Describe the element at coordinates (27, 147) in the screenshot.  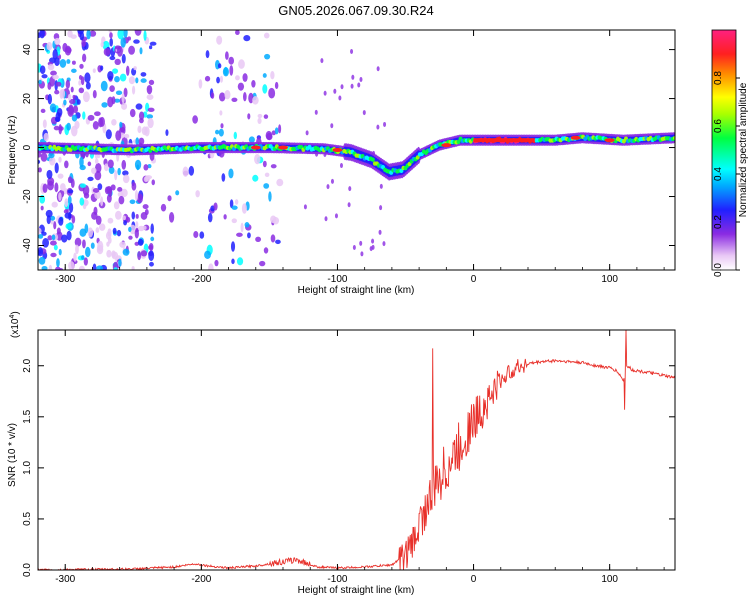
I see `y-tick-label: 0` at that location.